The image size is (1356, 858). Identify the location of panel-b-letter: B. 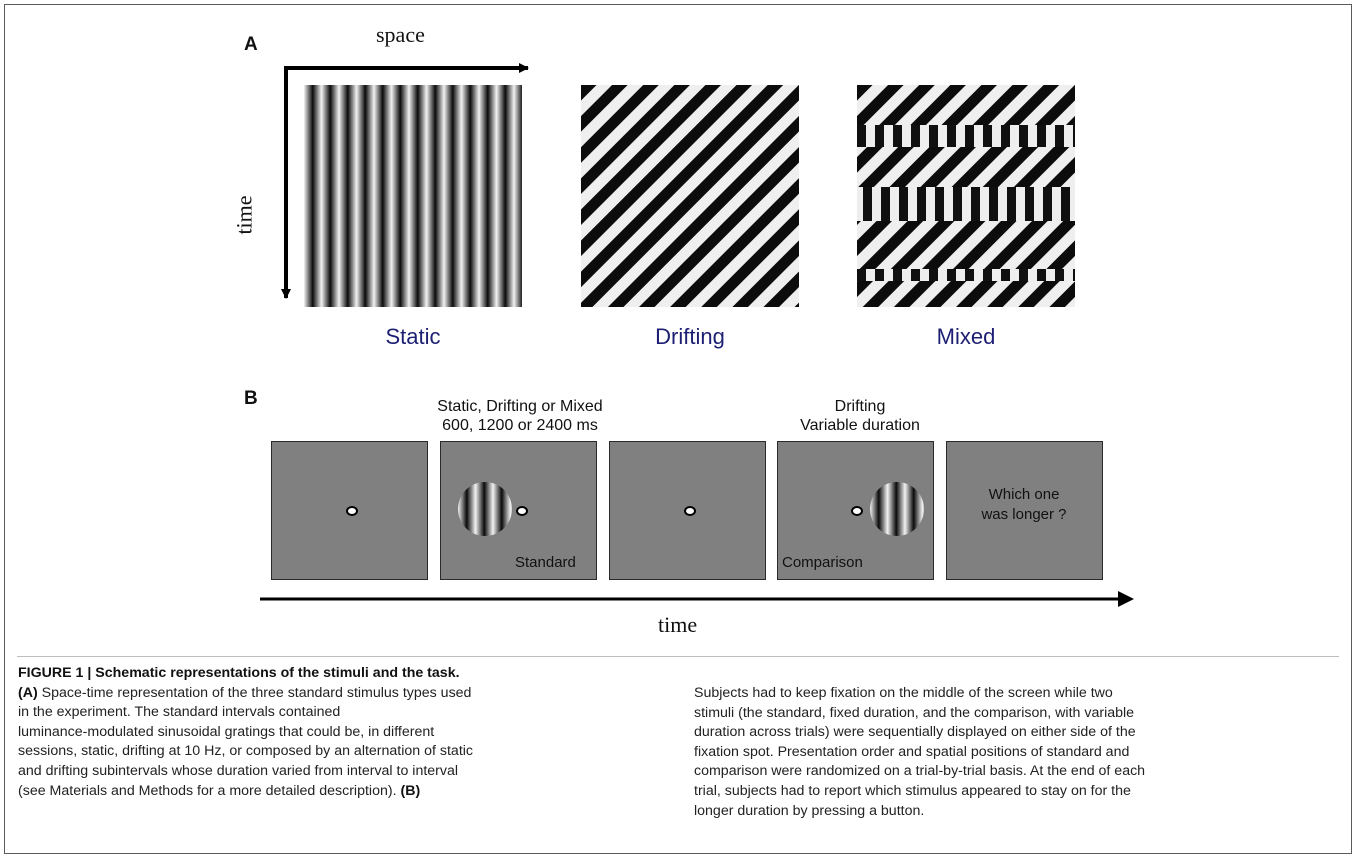
(251, 398).